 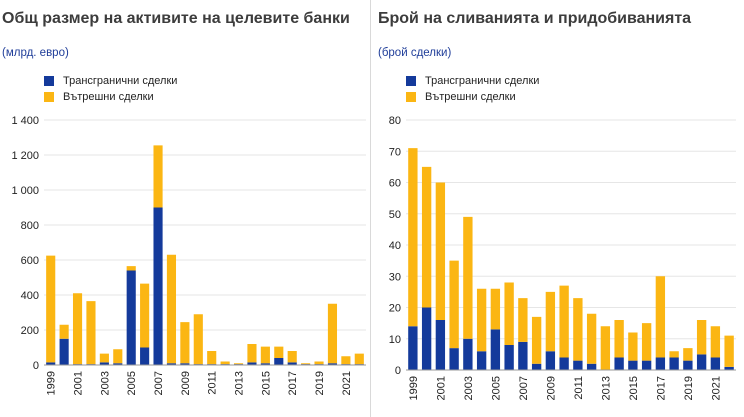 What do you see at coordinates (370, 208) in the screenshot?
I see `panel-divider` at bounding box center [370, 208].